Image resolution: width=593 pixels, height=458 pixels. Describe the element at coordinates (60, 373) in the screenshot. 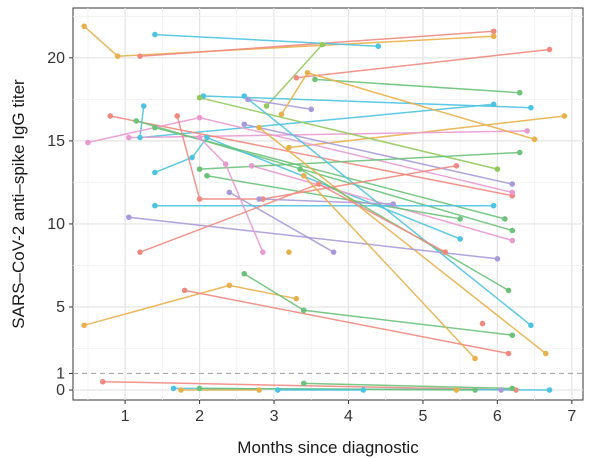

I see `y-tick-label: 1` at that location.